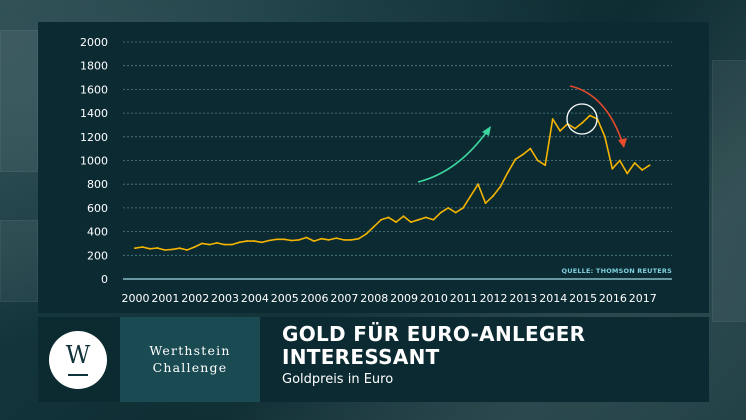 This screenshot has width=746, height=420. I want to click on logo-cell: W, so click(78, 359).